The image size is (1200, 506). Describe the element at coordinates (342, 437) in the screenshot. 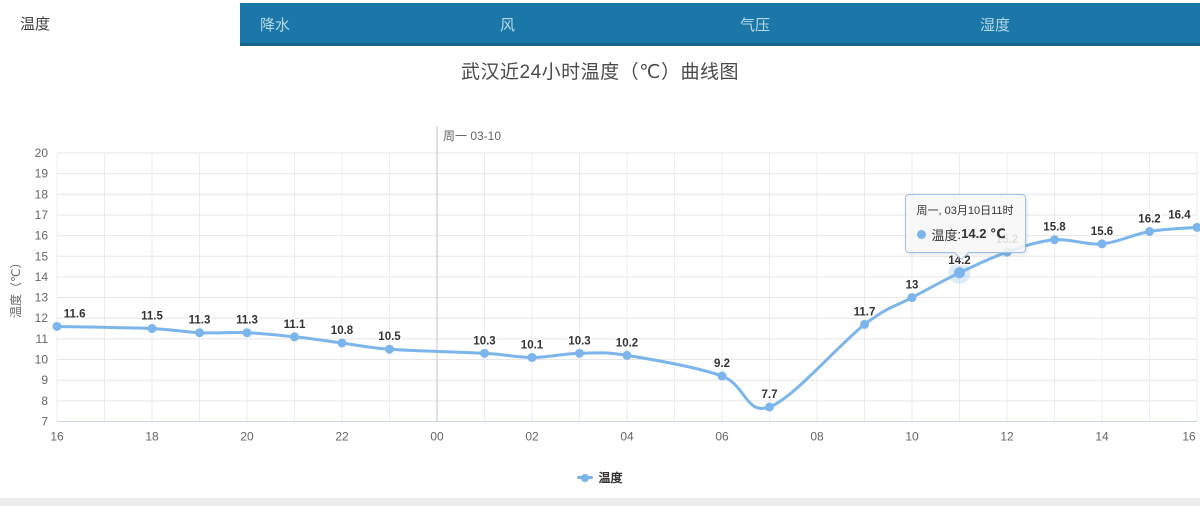

I see `x-tick-label: 22` at that location.